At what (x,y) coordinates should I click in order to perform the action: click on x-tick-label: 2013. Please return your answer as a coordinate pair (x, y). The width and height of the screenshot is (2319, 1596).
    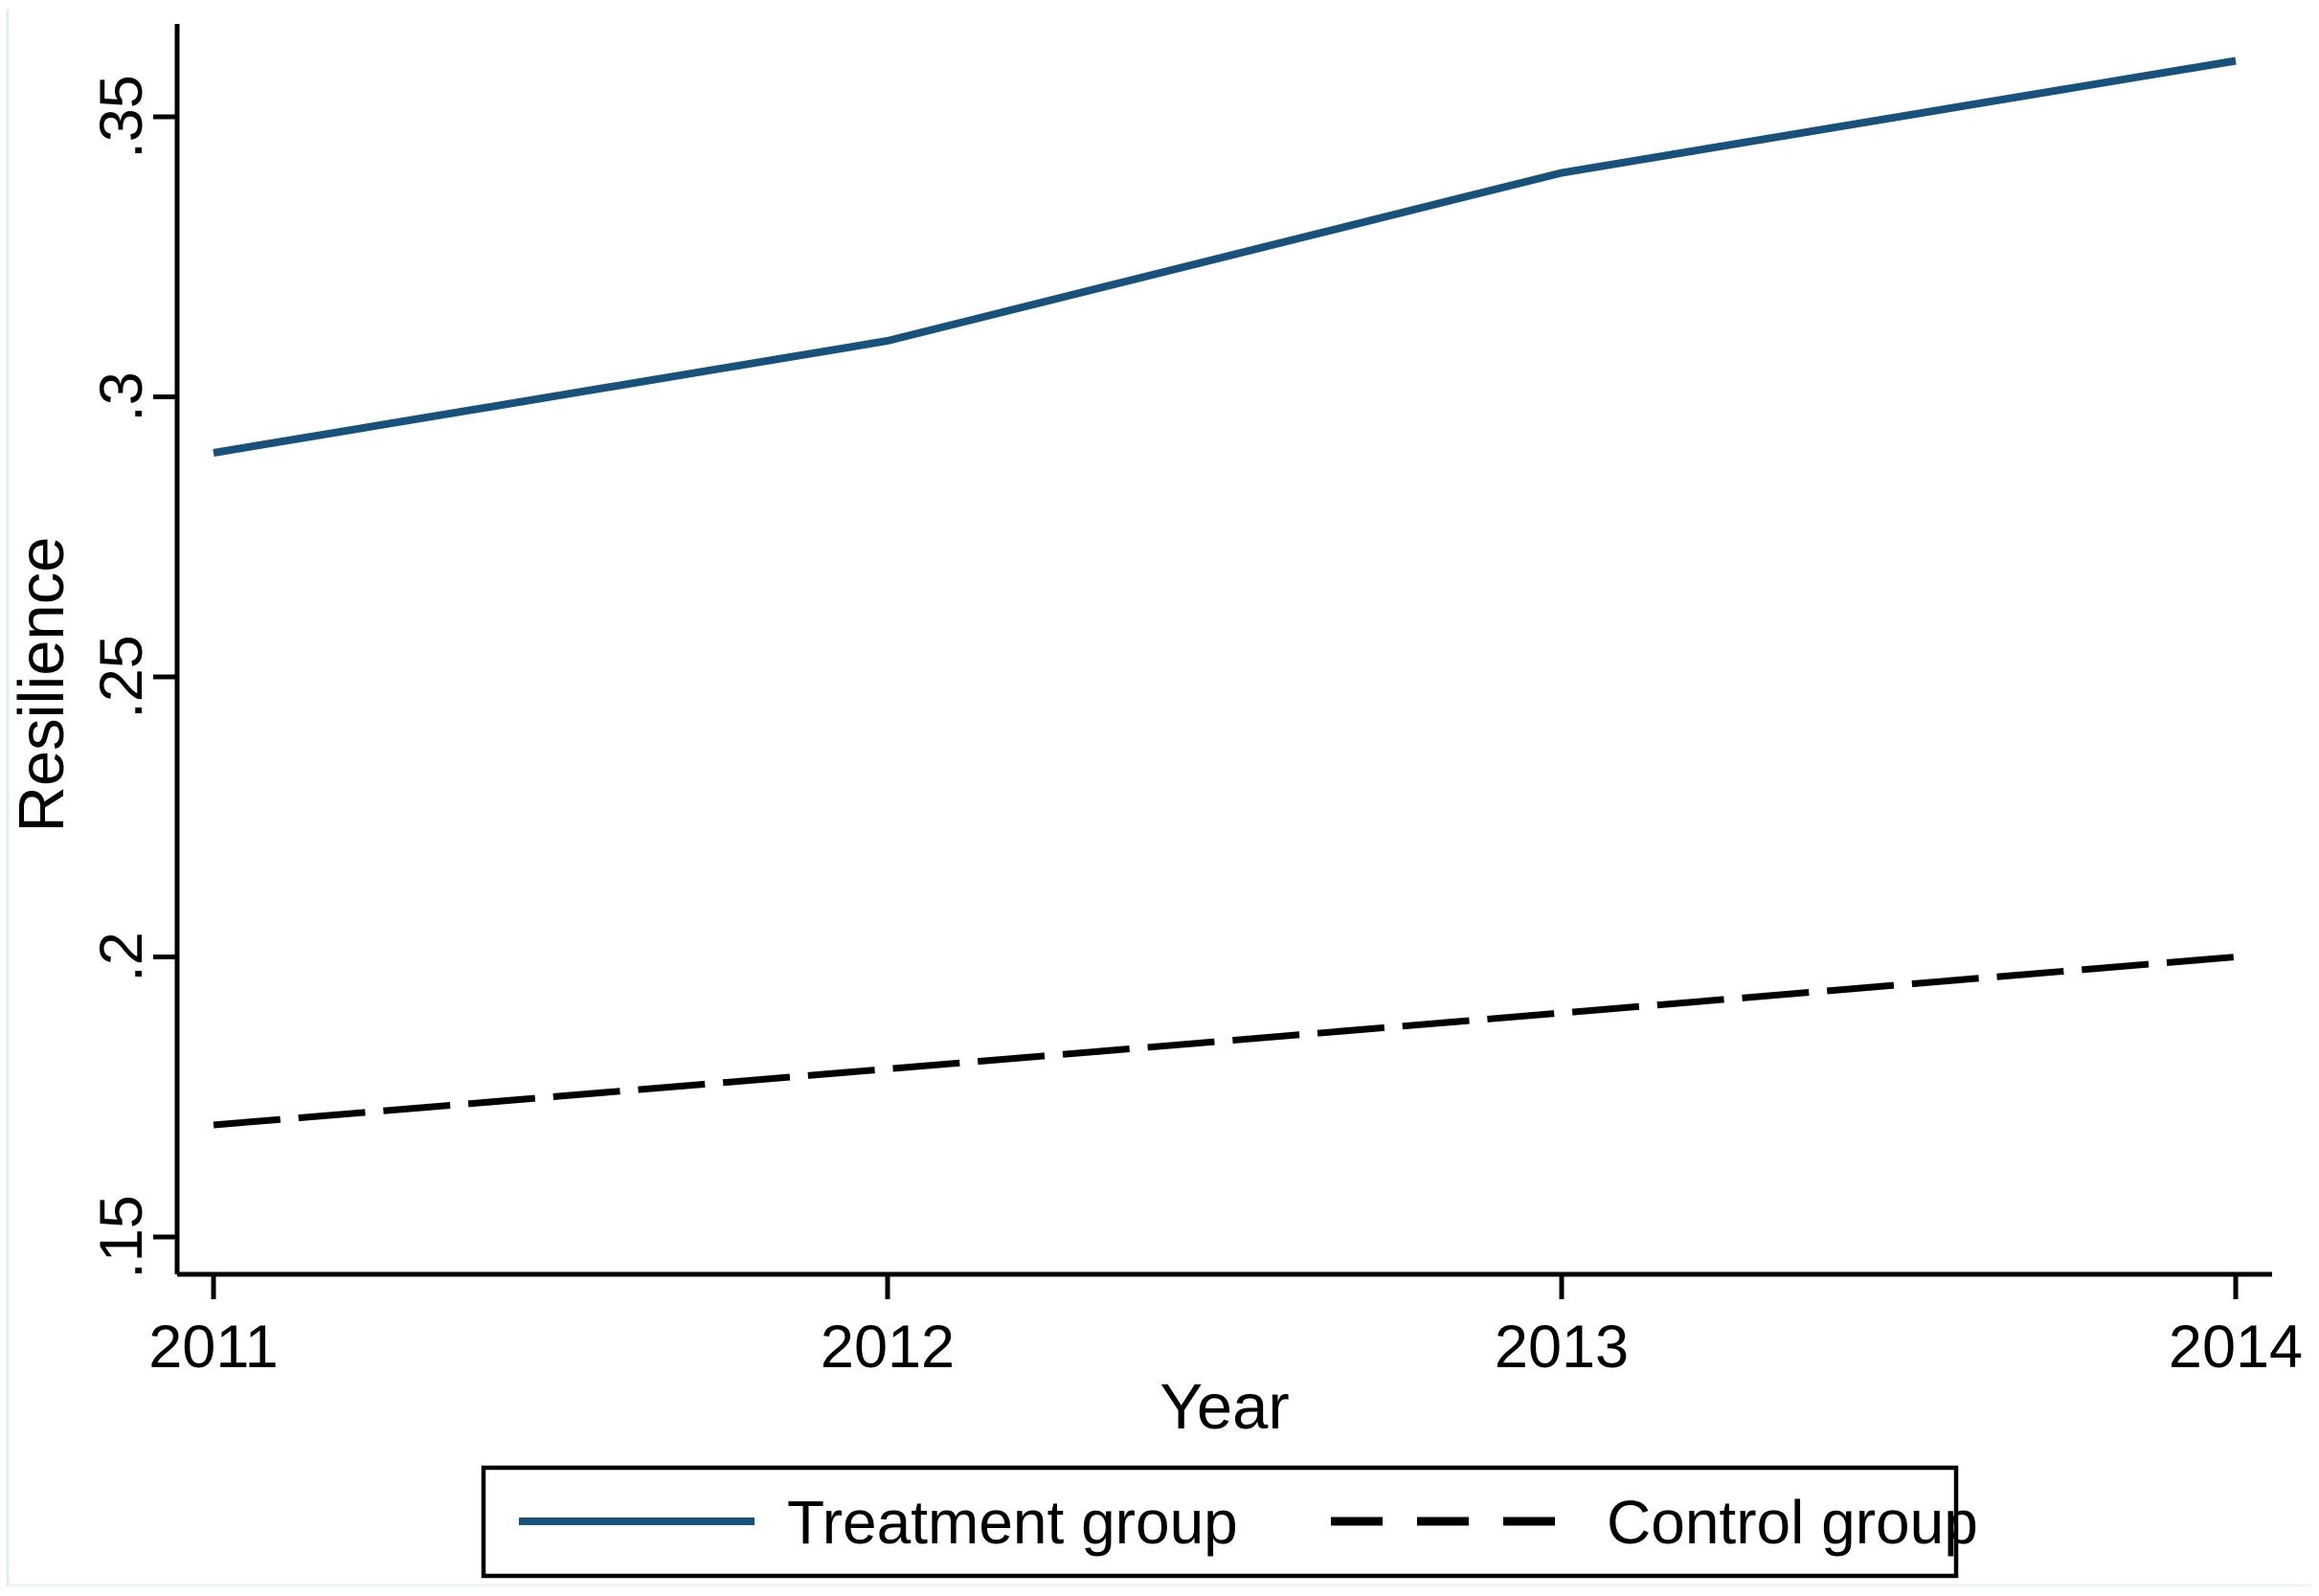
    Looking at the image, I should click on (1562, 1347).